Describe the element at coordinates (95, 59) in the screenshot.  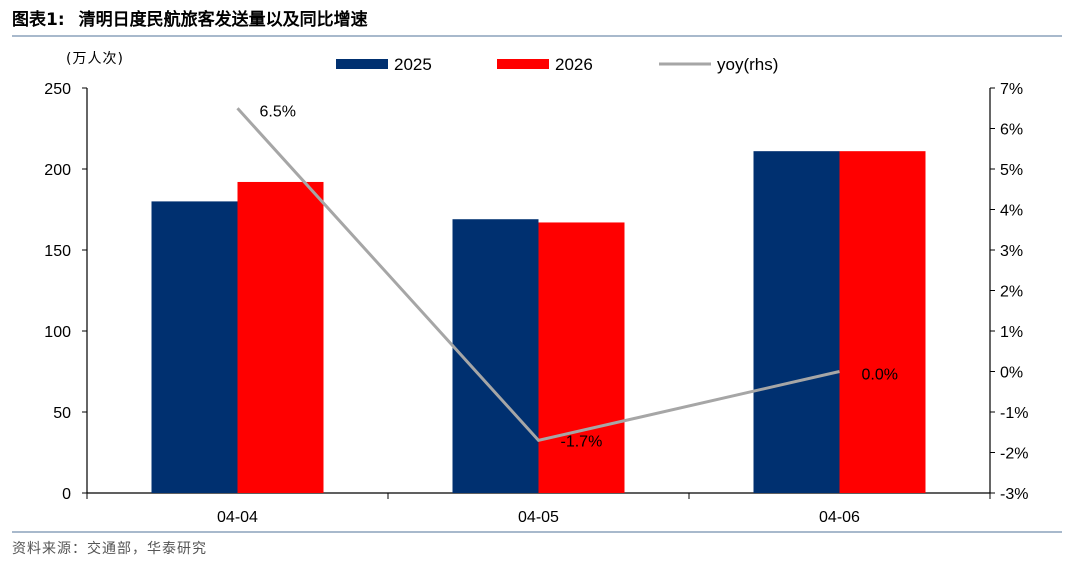
I see `y-axis-unit: (万人次)` at that location.